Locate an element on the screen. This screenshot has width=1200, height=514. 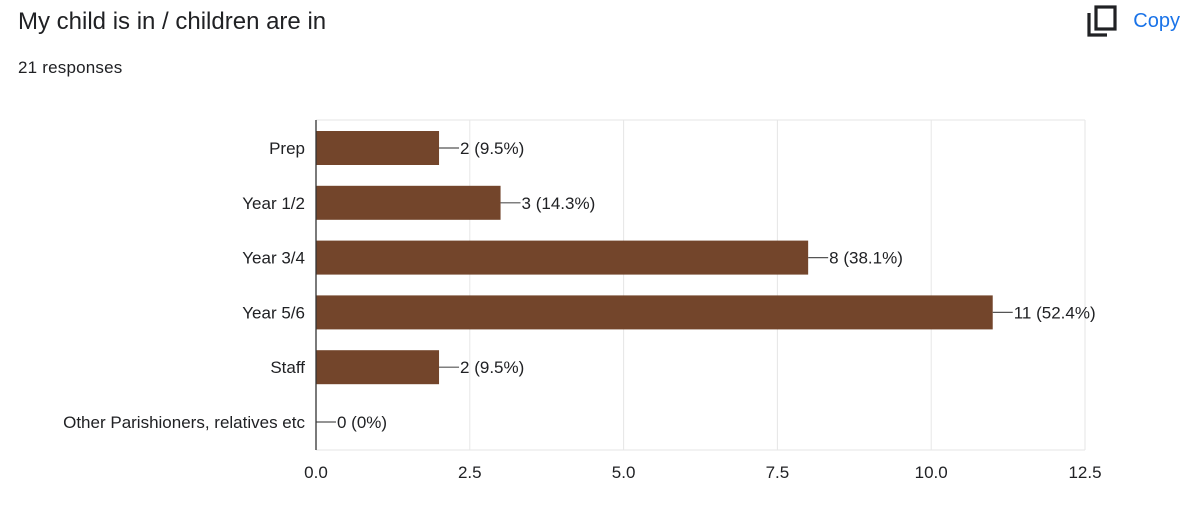
category-label: Year 5/6 is located at coordinates (273, 312).